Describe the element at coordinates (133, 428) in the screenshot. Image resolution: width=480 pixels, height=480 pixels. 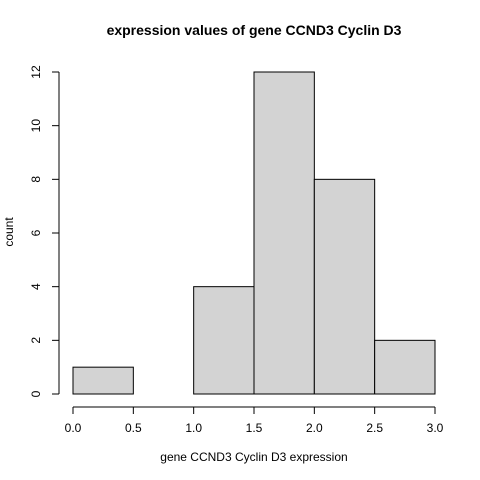
I see `x-tick-label: 0.5` at that location.